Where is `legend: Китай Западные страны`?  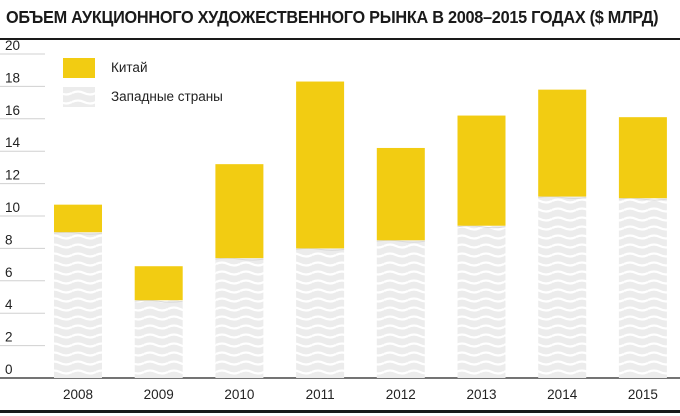 legend: Китай Западные страны is located at coordinates (143, 82).